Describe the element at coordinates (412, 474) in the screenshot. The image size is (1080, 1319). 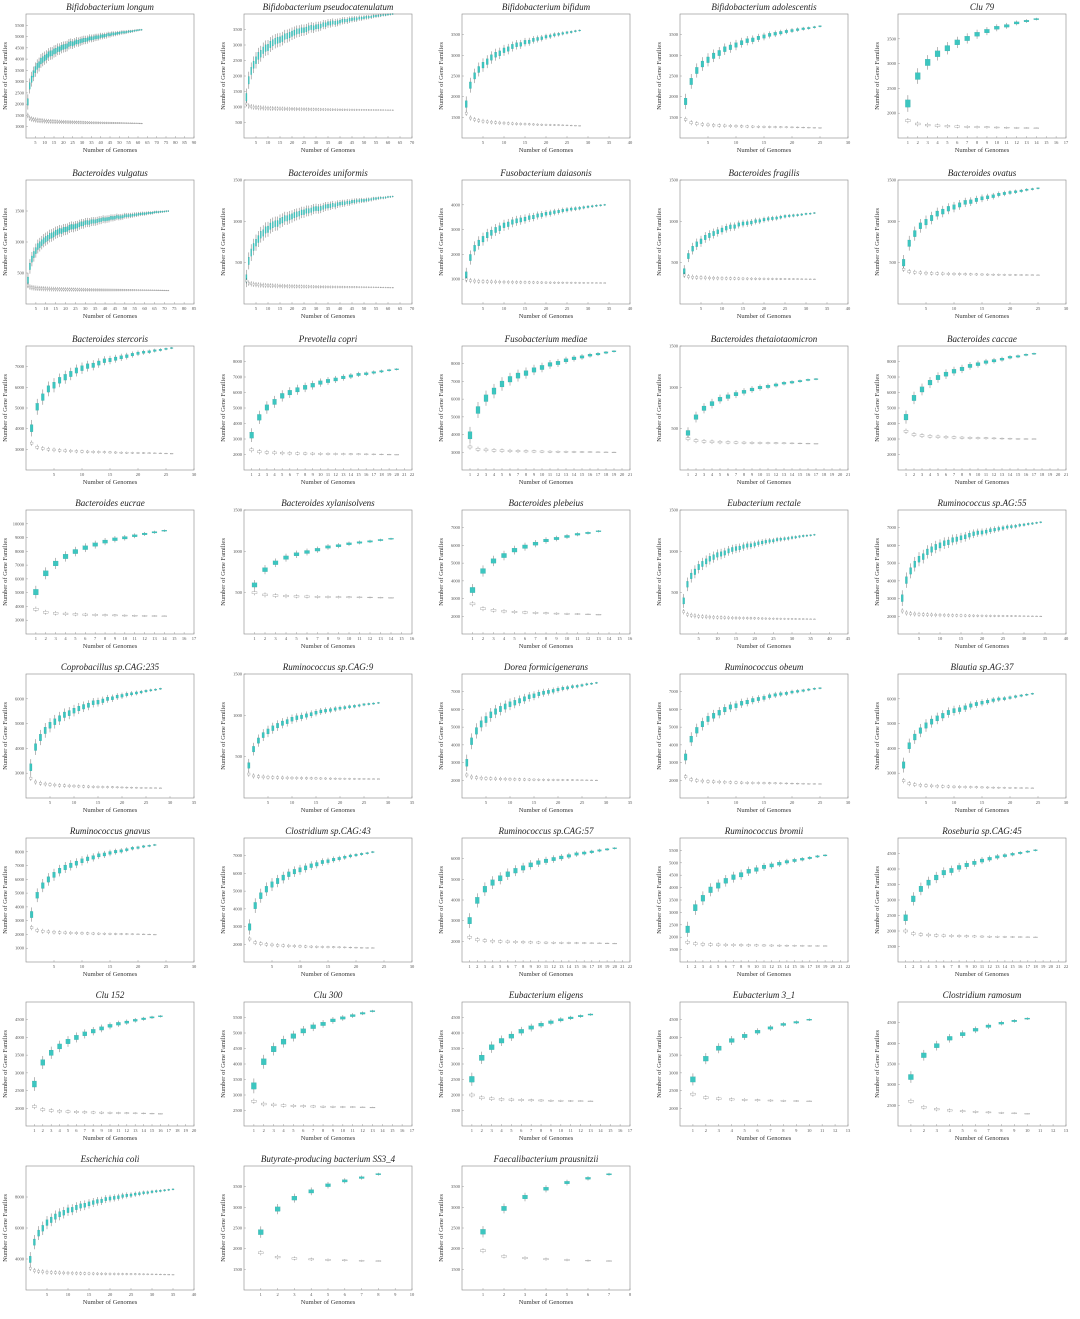
I see `x-tick-label: 22` at that location.